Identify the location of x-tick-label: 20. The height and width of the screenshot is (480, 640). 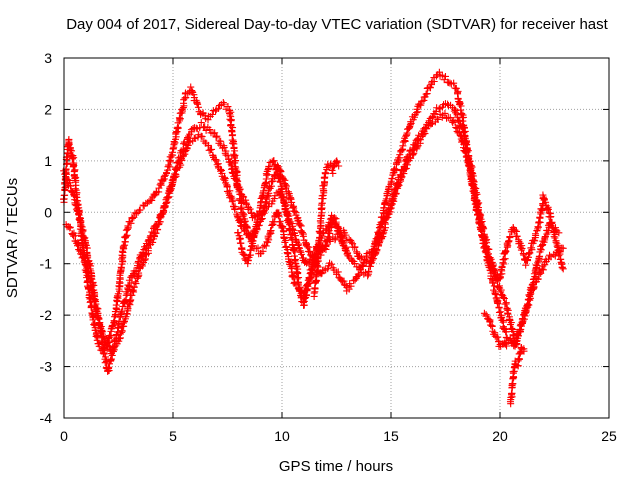
(500, 436).